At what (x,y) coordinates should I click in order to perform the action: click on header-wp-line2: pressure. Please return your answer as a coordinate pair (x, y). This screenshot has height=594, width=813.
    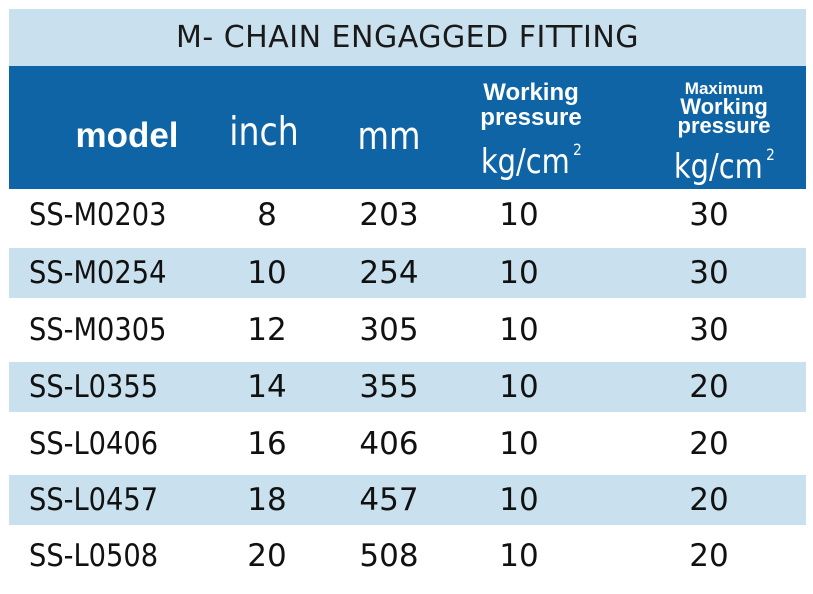
    Looking at the image, I should click on (531, 117).